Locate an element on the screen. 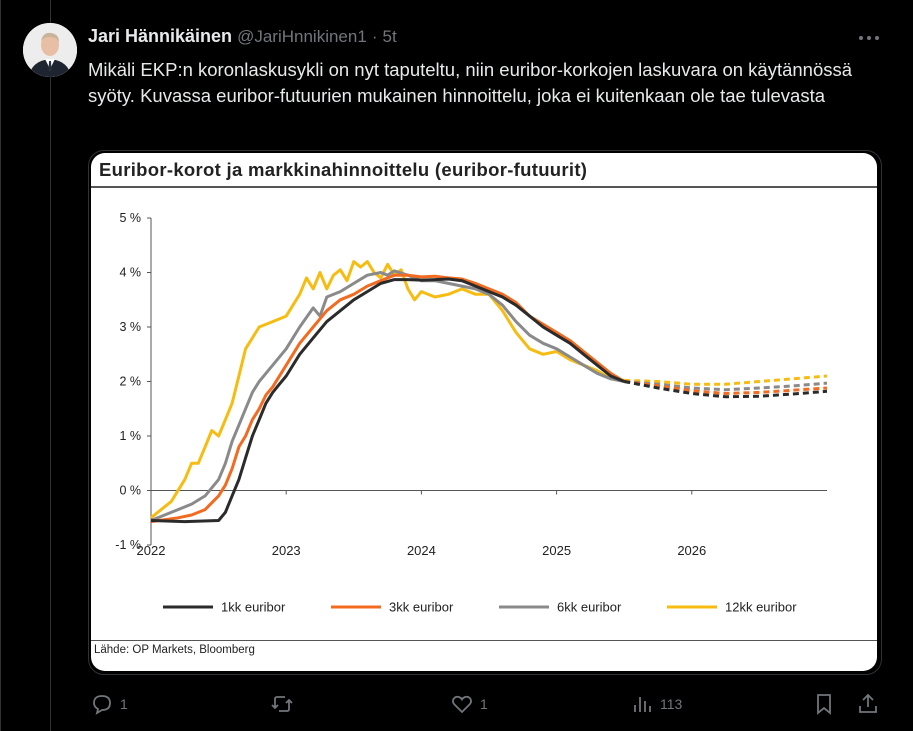  reply-button: 1 is located at coordinates (109, 704).